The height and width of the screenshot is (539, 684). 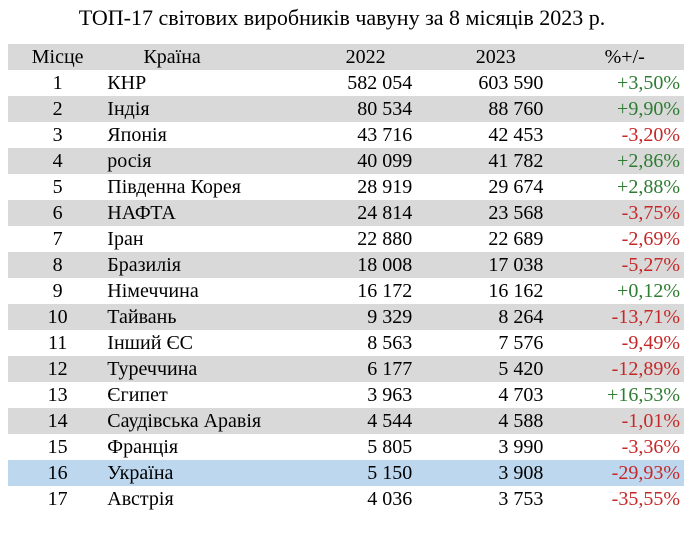 I want to click on country-cell: Франція, so click(x=143, y=447).